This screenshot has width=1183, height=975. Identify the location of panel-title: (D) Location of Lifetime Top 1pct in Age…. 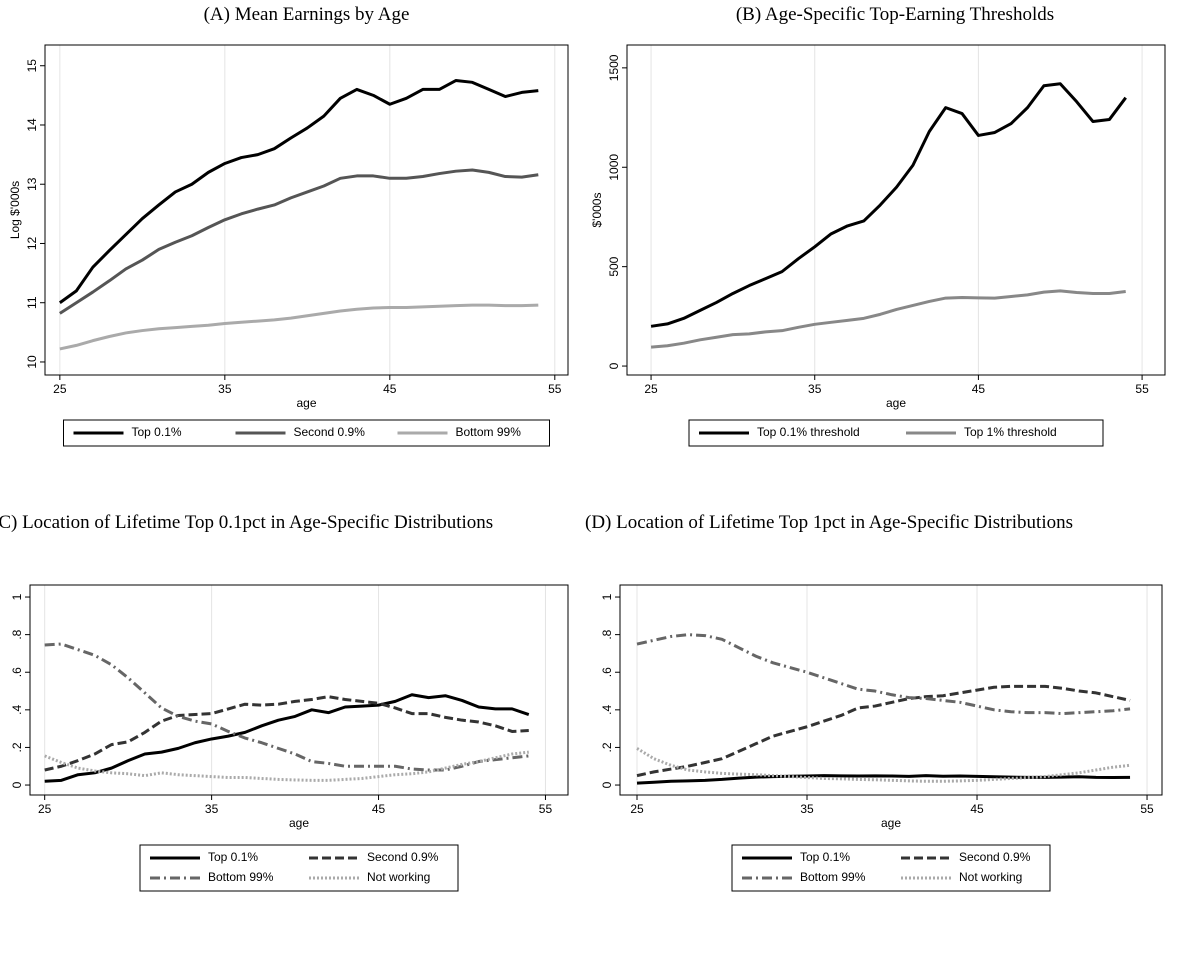
(829, 522).